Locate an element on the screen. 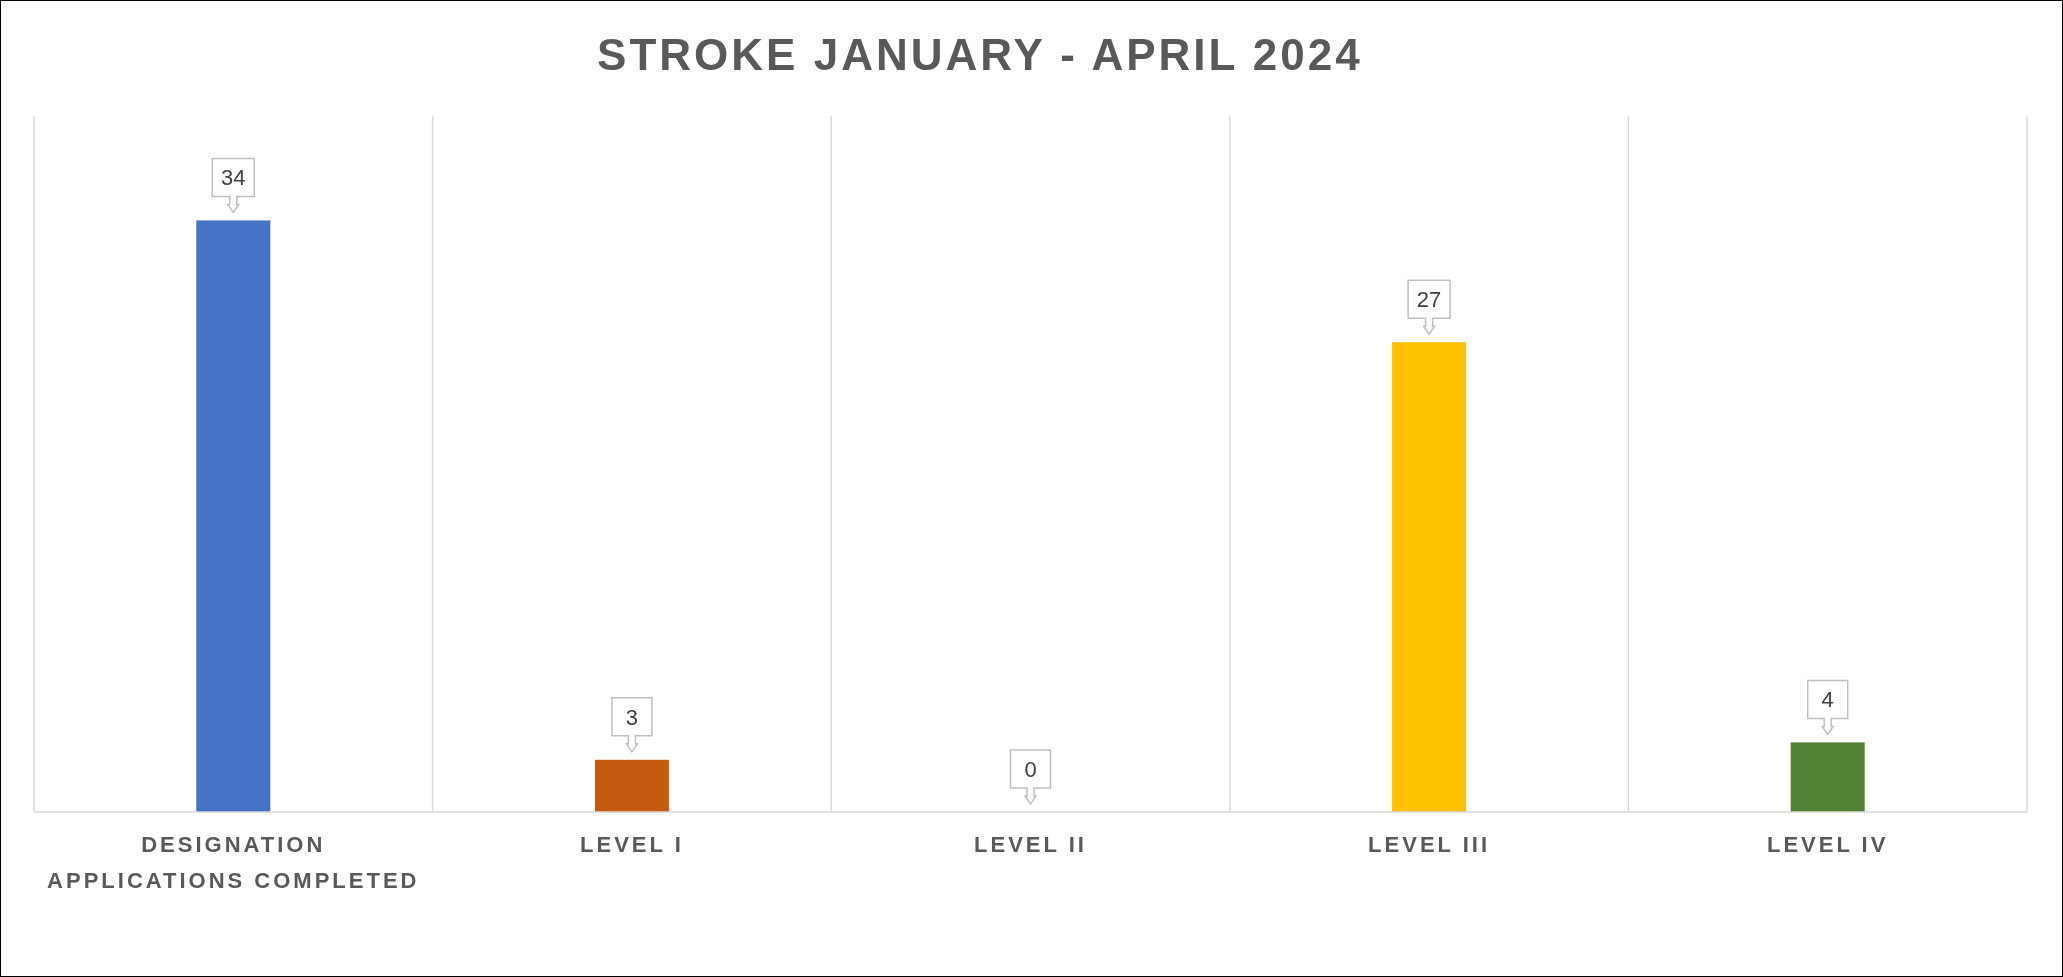 This screenshot has height=977, width=2063. data-label: 0 is located at coordinates (1030, 769).